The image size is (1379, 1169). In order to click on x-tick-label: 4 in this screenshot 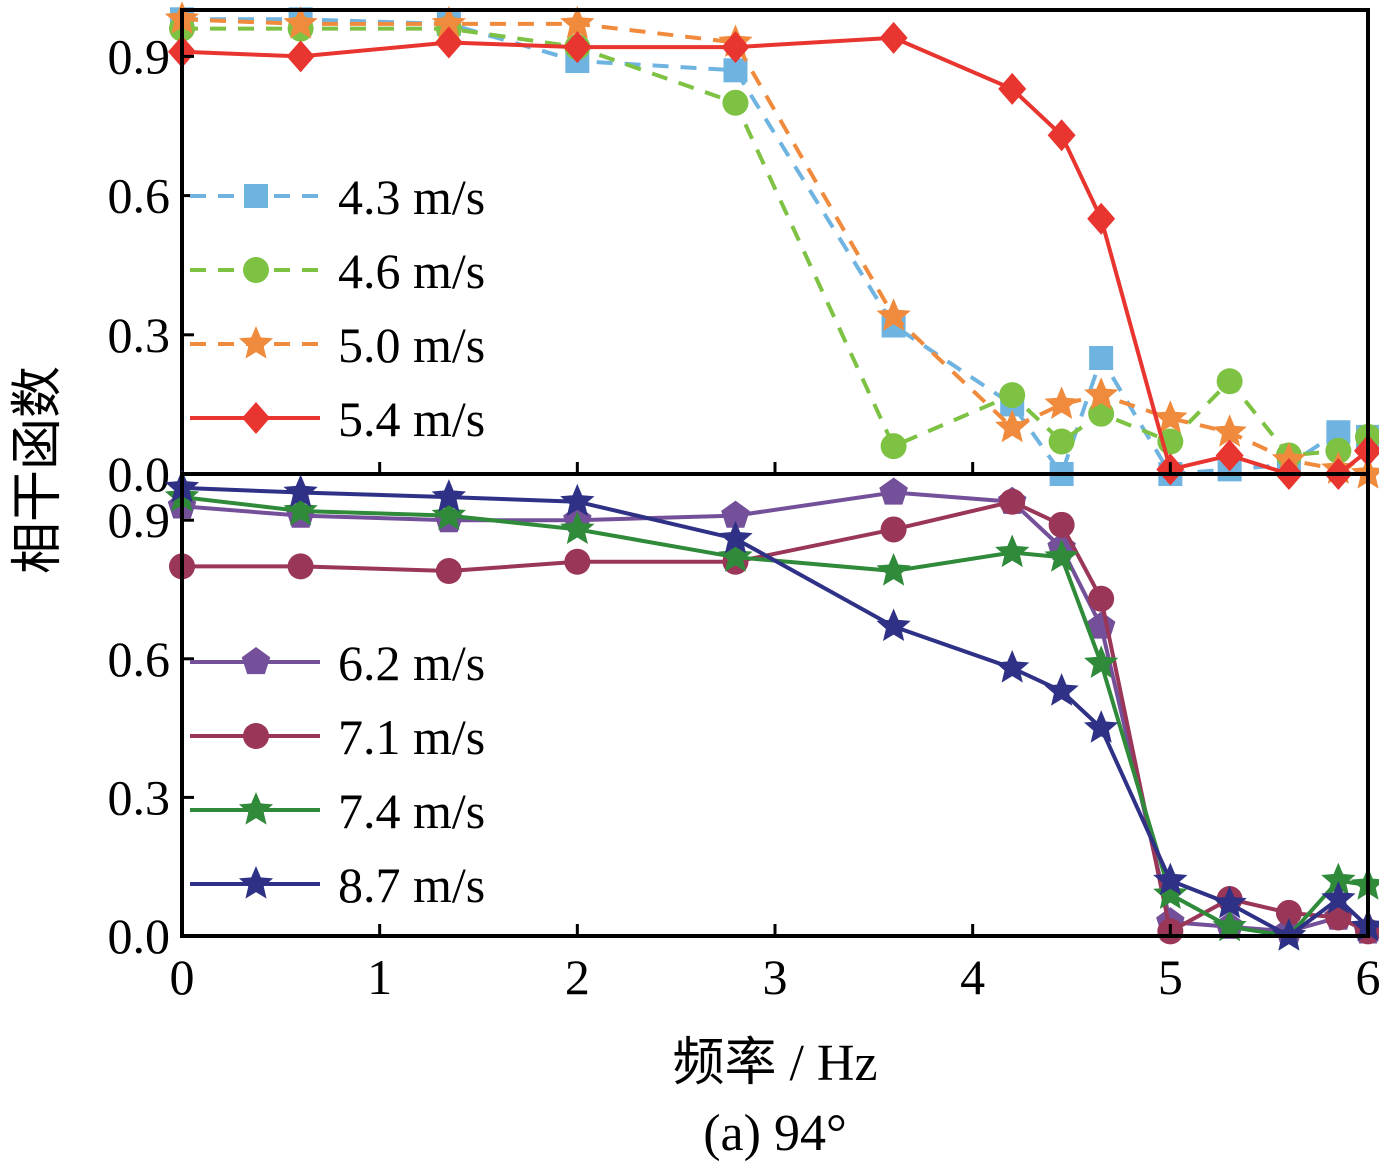, I will do `click(972, 977)`.